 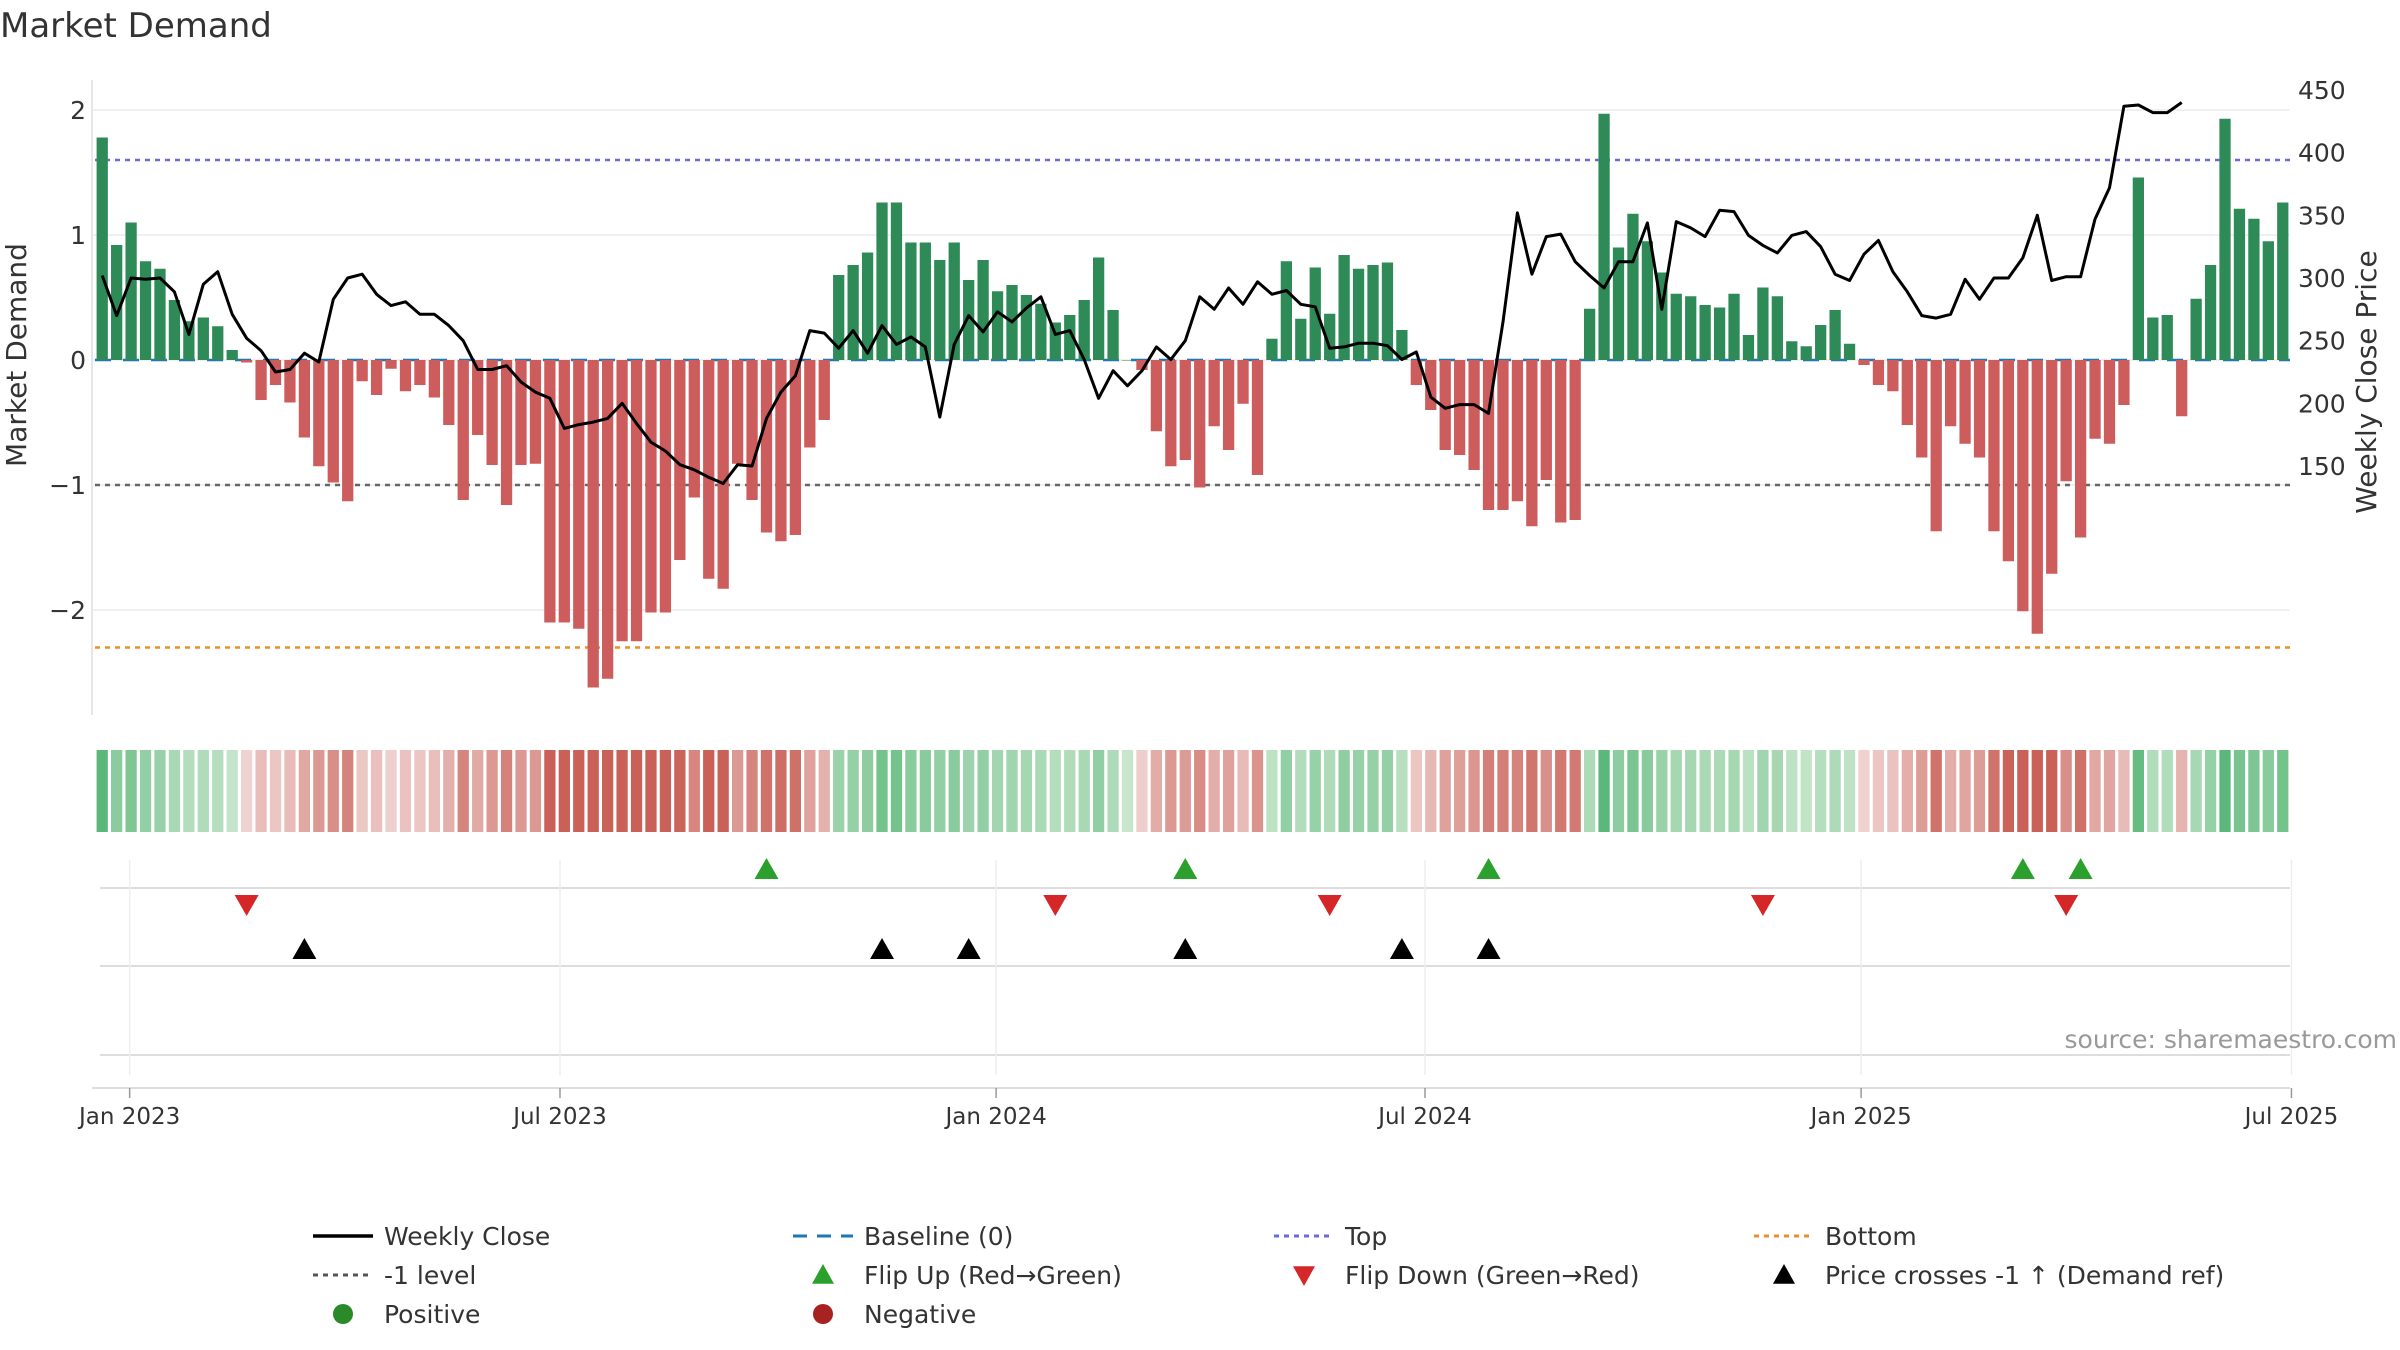 I want to click on legend-label: Bottom, so click(x=1871, y=1236).